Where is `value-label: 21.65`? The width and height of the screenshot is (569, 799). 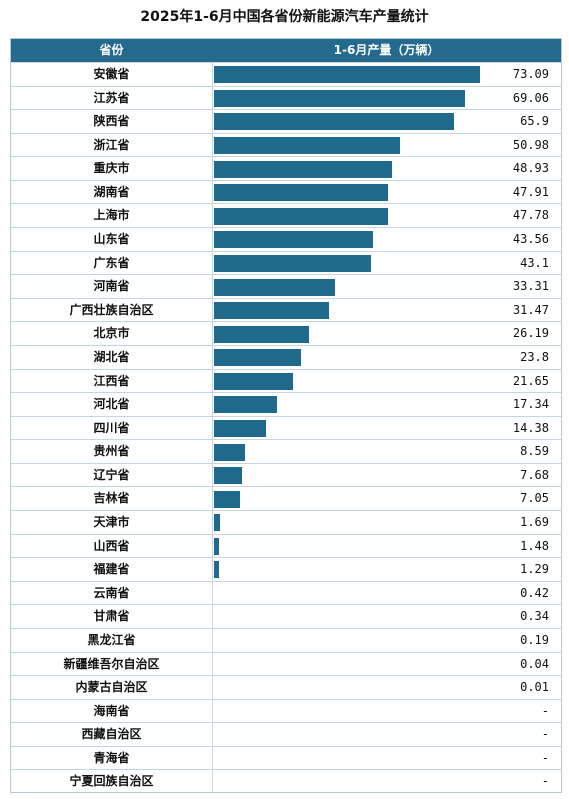 value-label: 21.65 is located at coordinates (530, 380).